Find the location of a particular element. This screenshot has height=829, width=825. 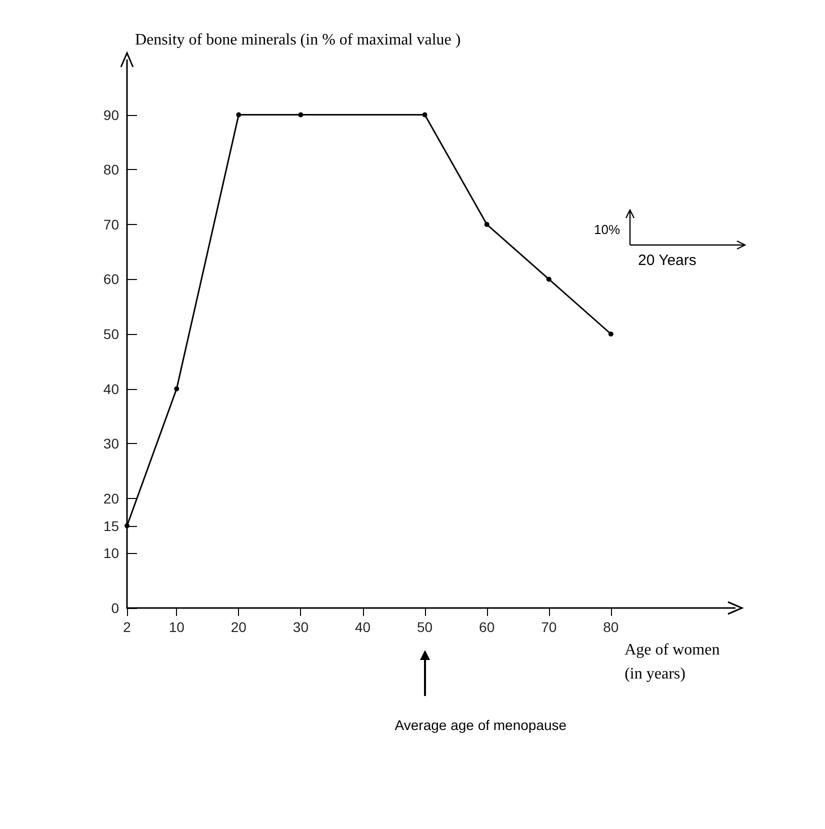

y-tick-label: 20 is located at coordinates (111, 498).